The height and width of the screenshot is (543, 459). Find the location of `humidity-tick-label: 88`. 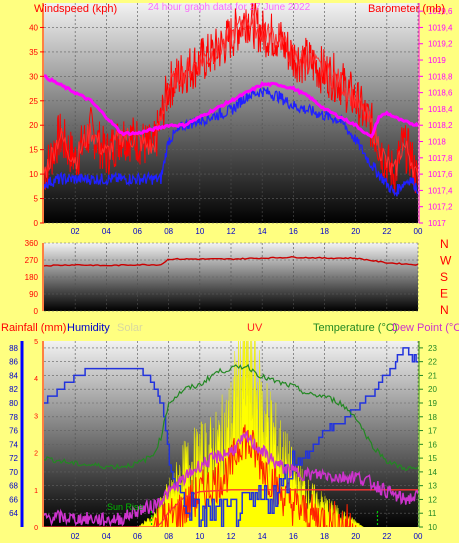

humidity-tick-label: 88 is located at coordinates (13, 348).